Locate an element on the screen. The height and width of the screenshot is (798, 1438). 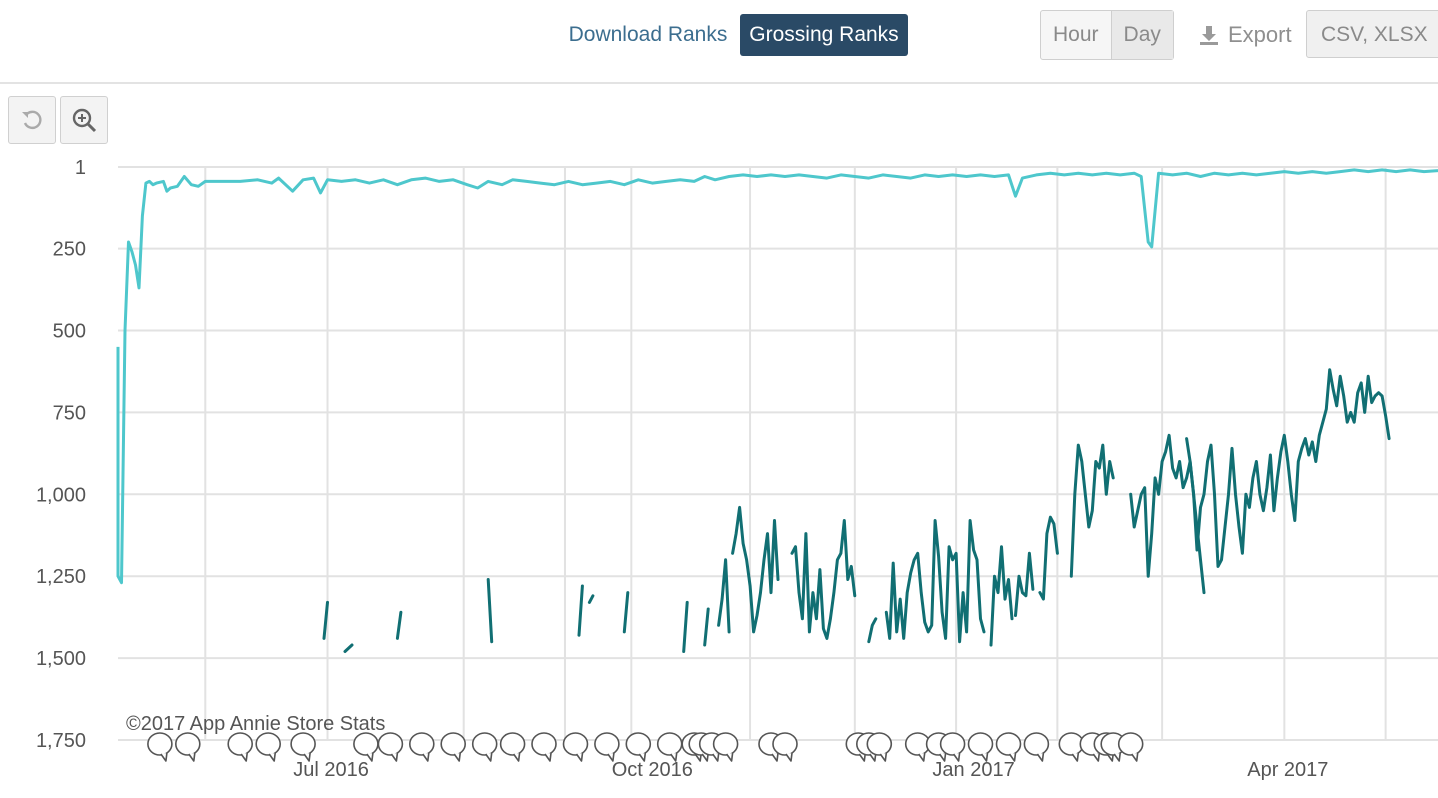
x-tick-label: Apr 2017 is located at coordinates (1287, 770).